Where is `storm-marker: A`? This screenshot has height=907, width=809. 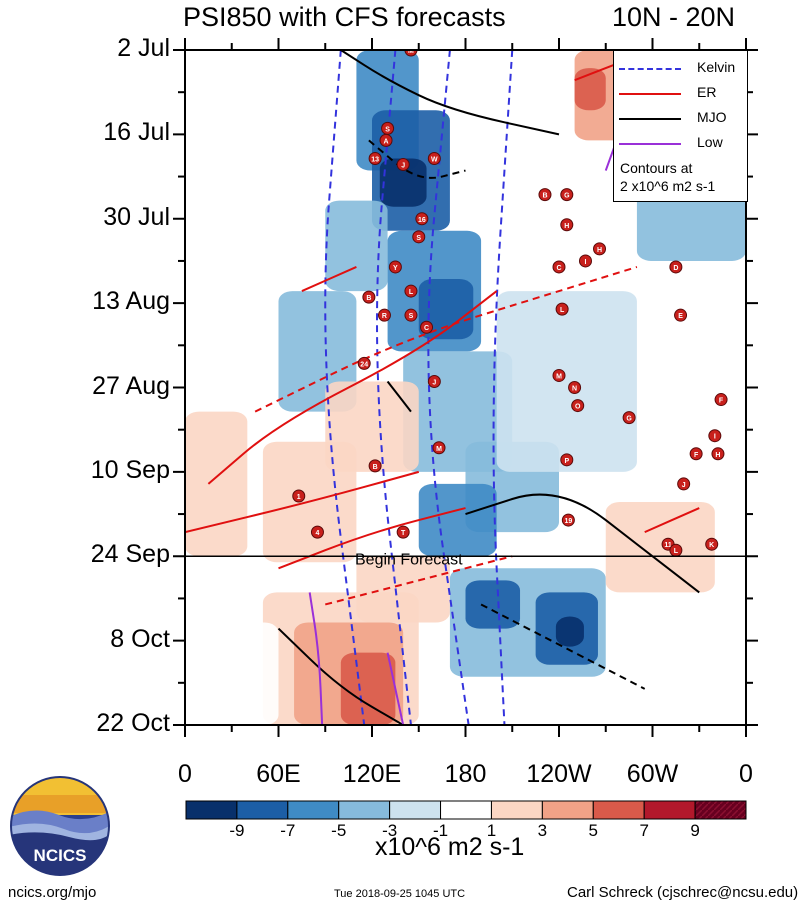
storm-marker: A is located at coordinates (386, 140).